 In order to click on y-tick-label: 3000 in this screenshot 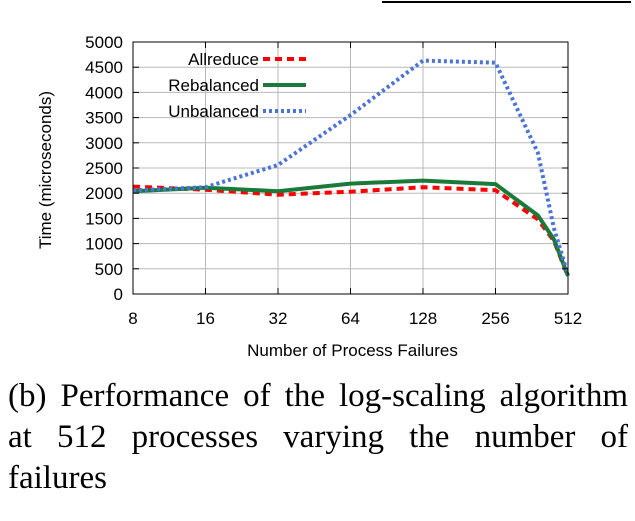, I will do `click(104, 143)`.